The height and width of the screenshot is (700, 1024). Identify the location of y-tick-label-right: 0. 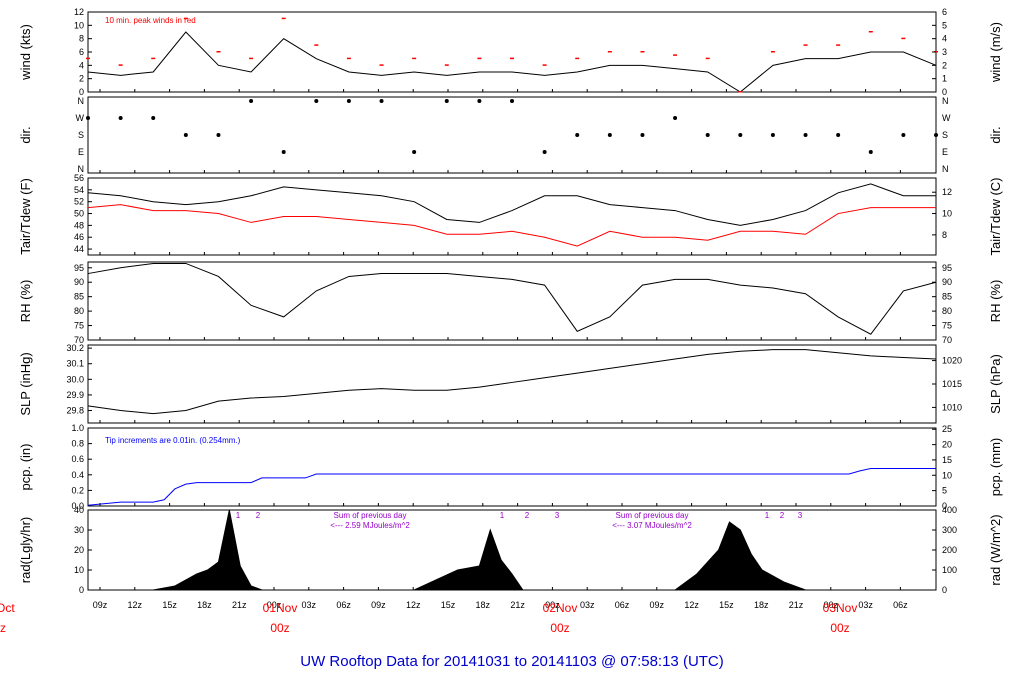
(944, 590).